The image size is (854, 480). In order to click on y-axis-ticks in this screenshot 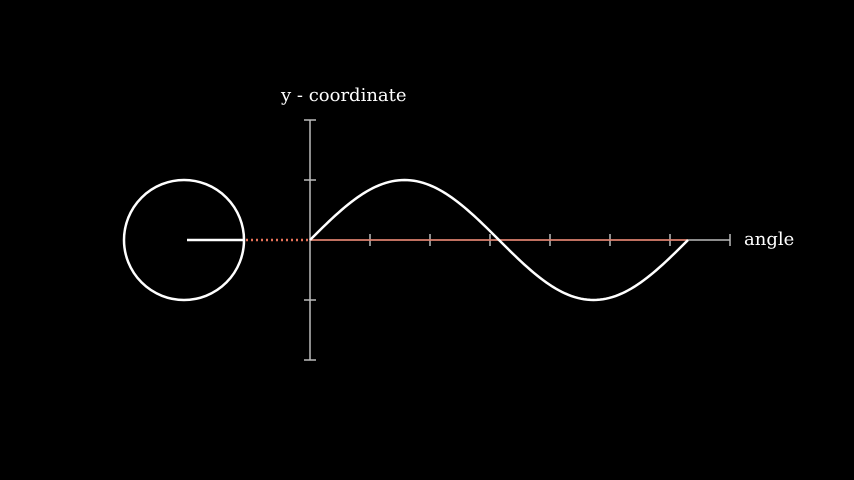, I will do `click(310, 240)`.